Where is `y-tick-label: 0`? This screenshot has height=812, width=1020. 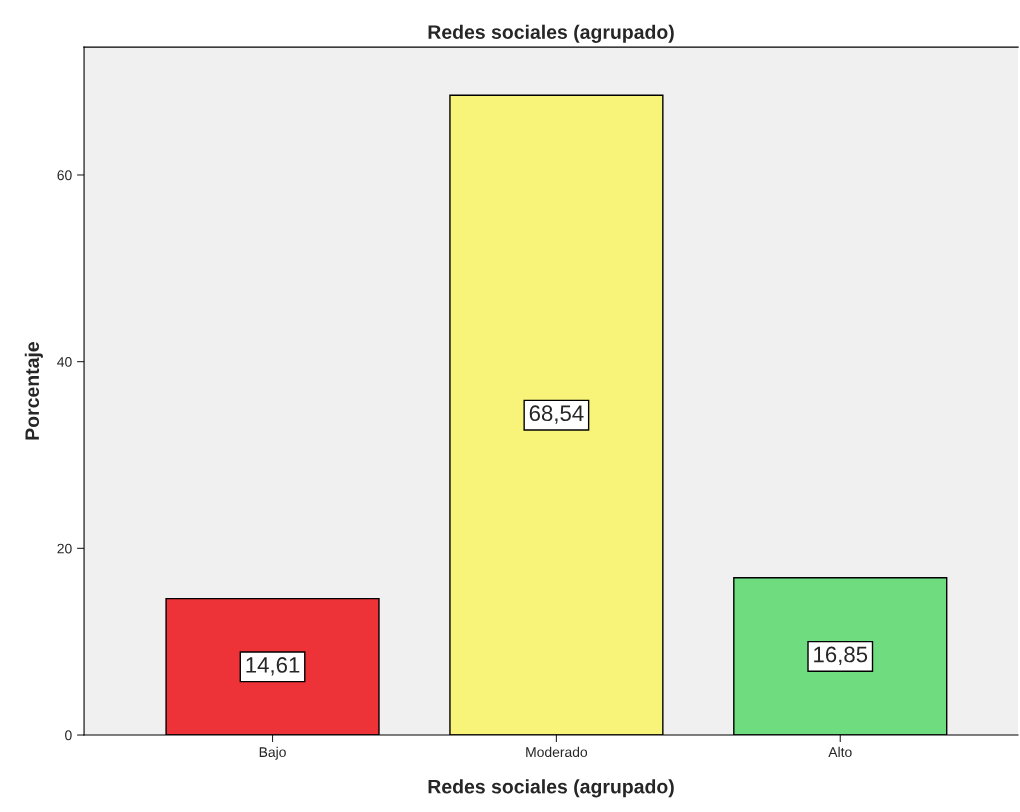
y-tick-label: 0 is located at coordinates (68, 735).